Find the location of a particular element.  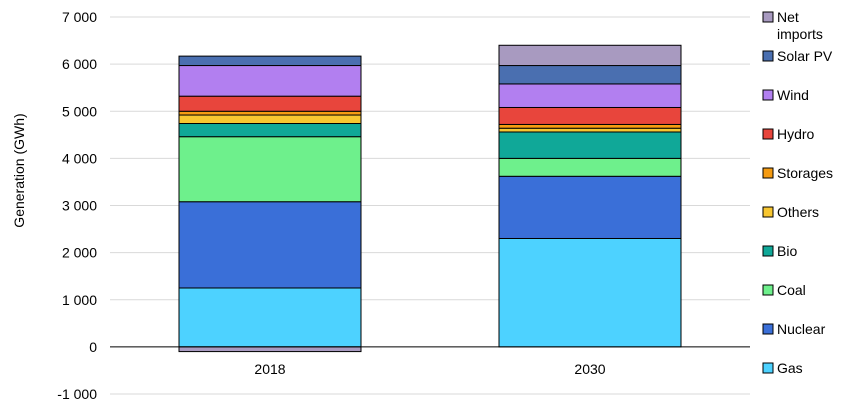

y-axis-title: Generation (GWh) is located at coordinates (19, 170).